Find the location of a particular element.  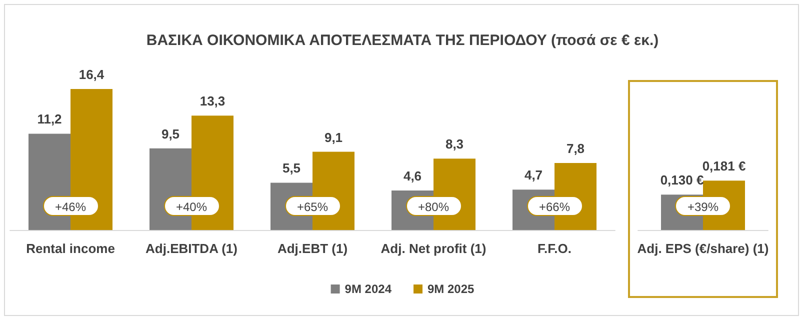

legend-label: 9M 2025 is located at coordinates (451, 289).